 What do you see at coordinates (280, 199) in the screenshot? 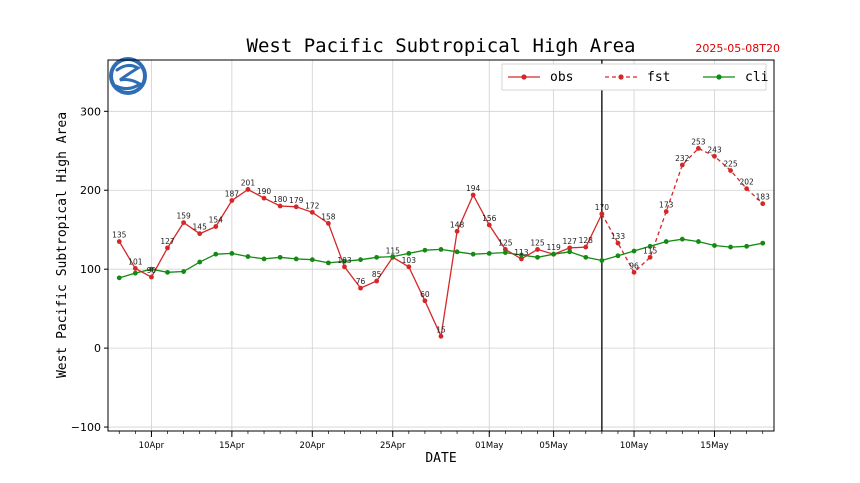
I see `data-label-obs: 180` at bounding box center [280, 199].